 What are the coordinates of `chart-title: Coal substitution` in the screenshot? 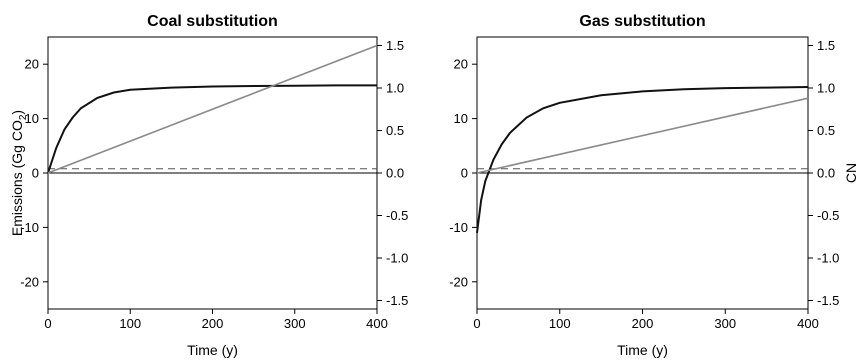 It's located at (212, 21).